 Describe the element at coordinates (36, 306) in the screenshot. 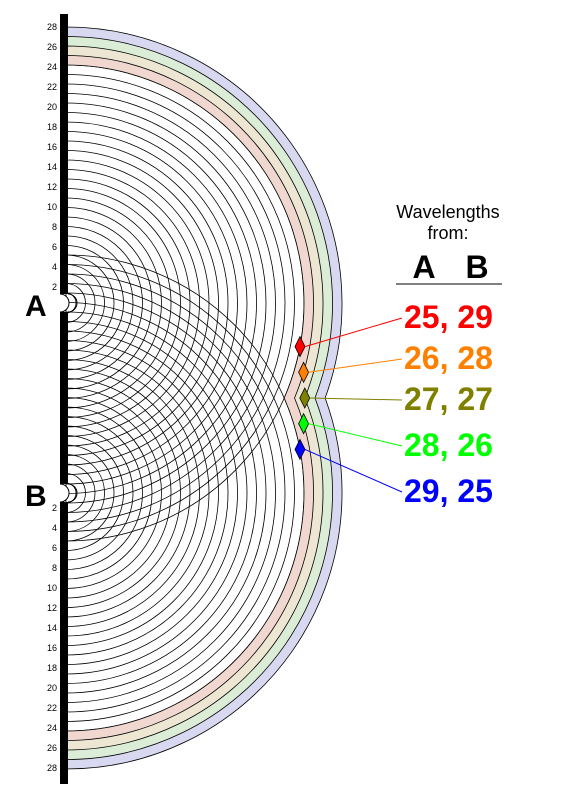

I see `source-a-label: A` at that location.